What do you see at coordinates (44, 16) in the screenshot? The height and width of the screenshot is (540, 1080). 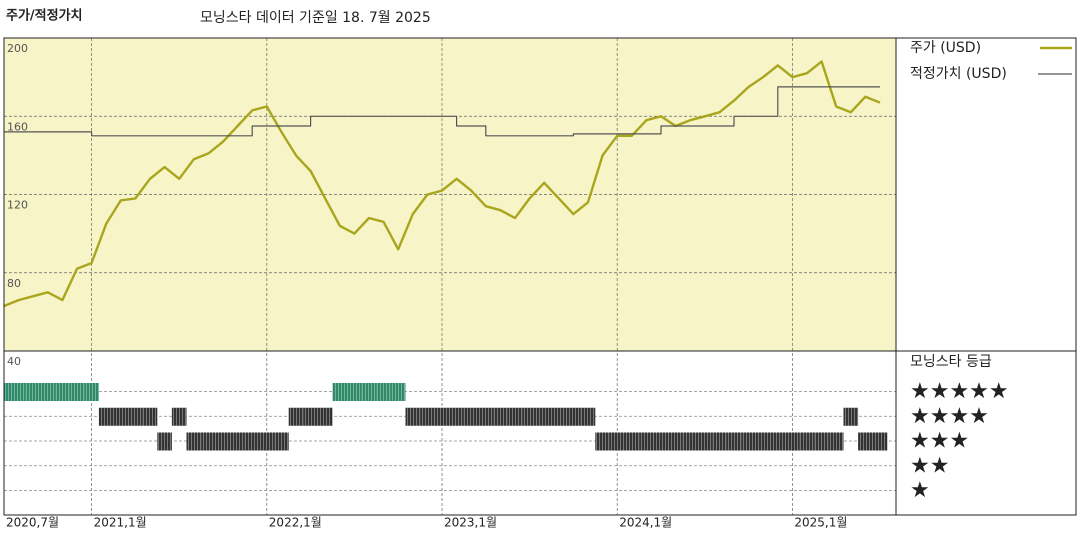 I see `chart-title: 주가/적정가치` at bounding box center [44, 16].